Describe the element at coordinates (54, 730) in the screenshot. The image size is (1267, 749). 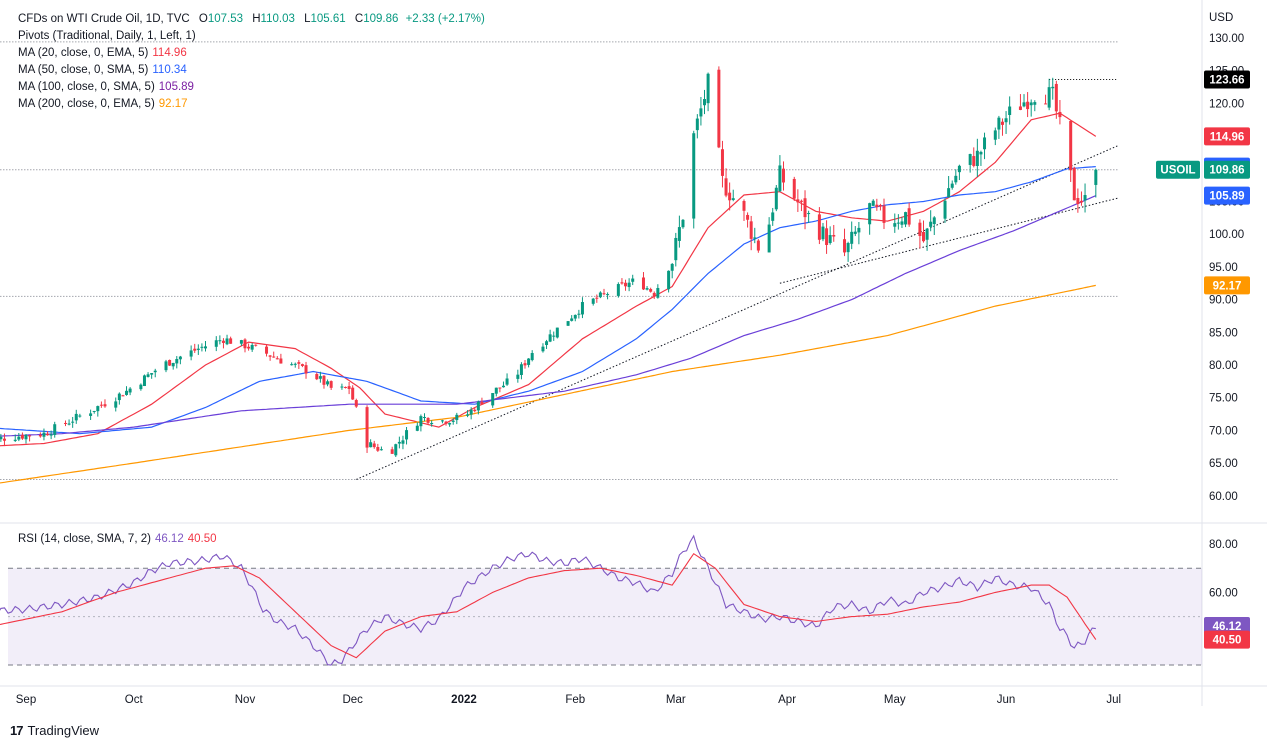
I see `tradingview-watermark: 17 TradingView` at that location.